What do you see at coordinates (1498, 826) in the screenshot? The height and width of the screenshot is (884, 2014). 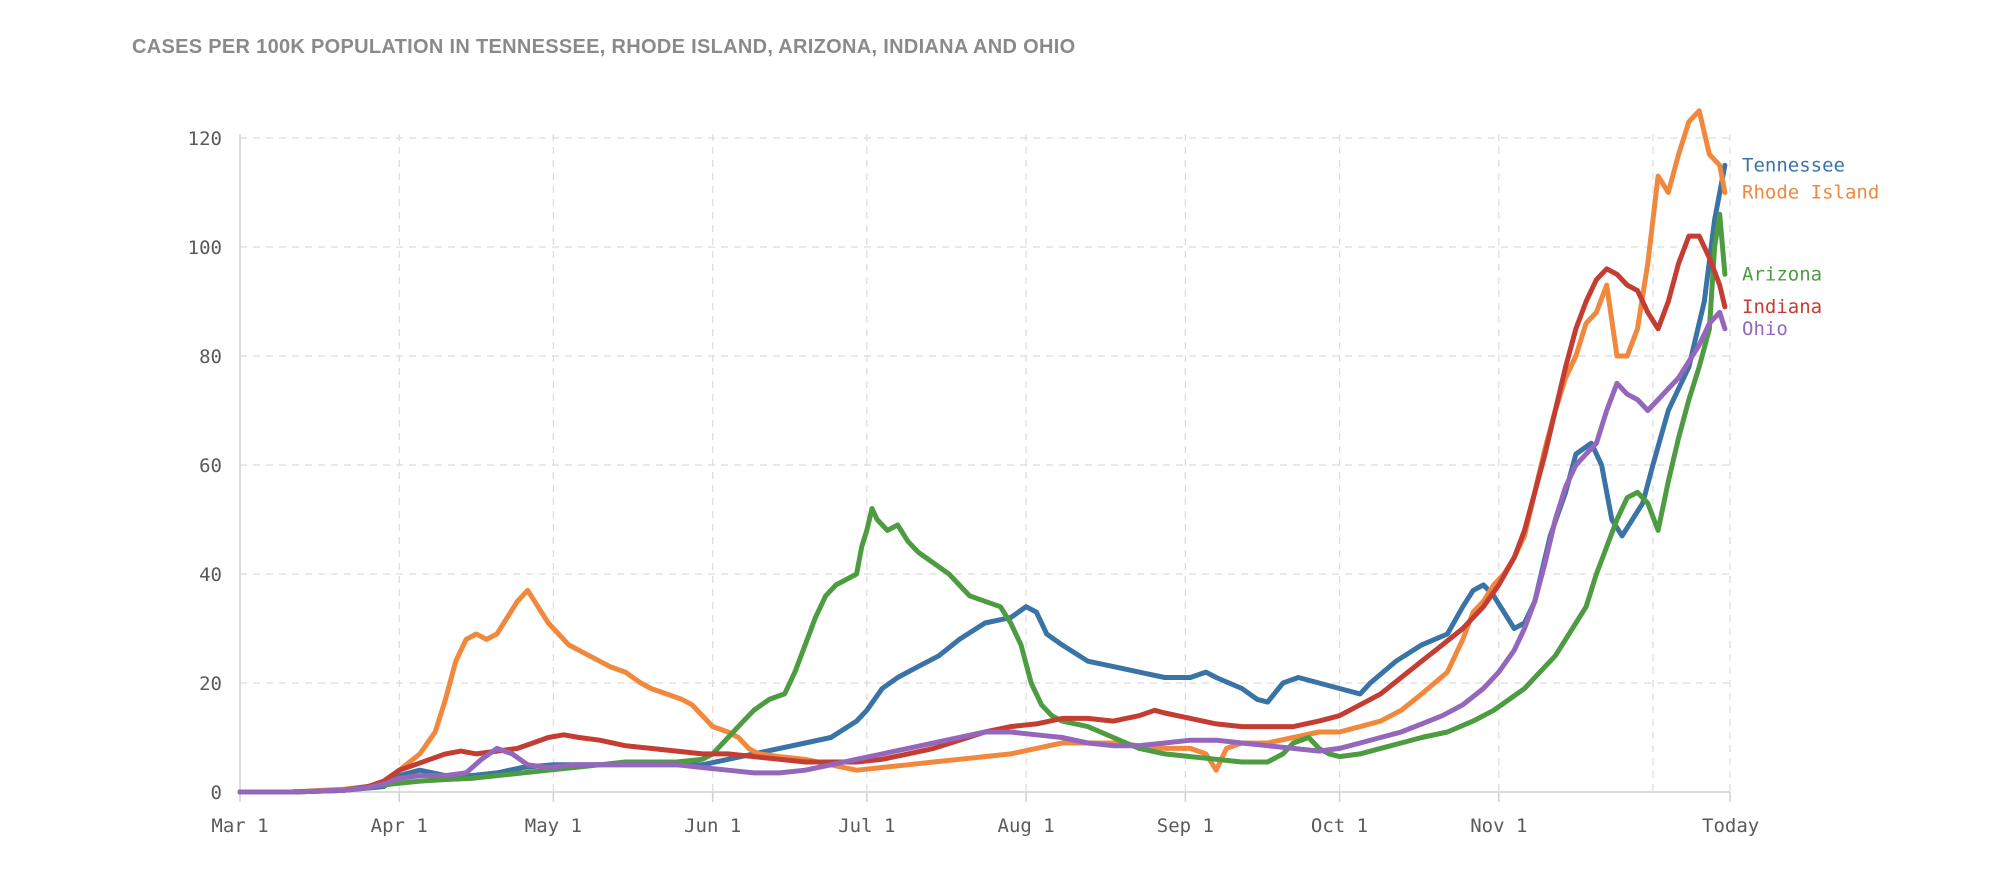 I see `x-tick-label: Nov 1` at bounding box center [1498, 826].